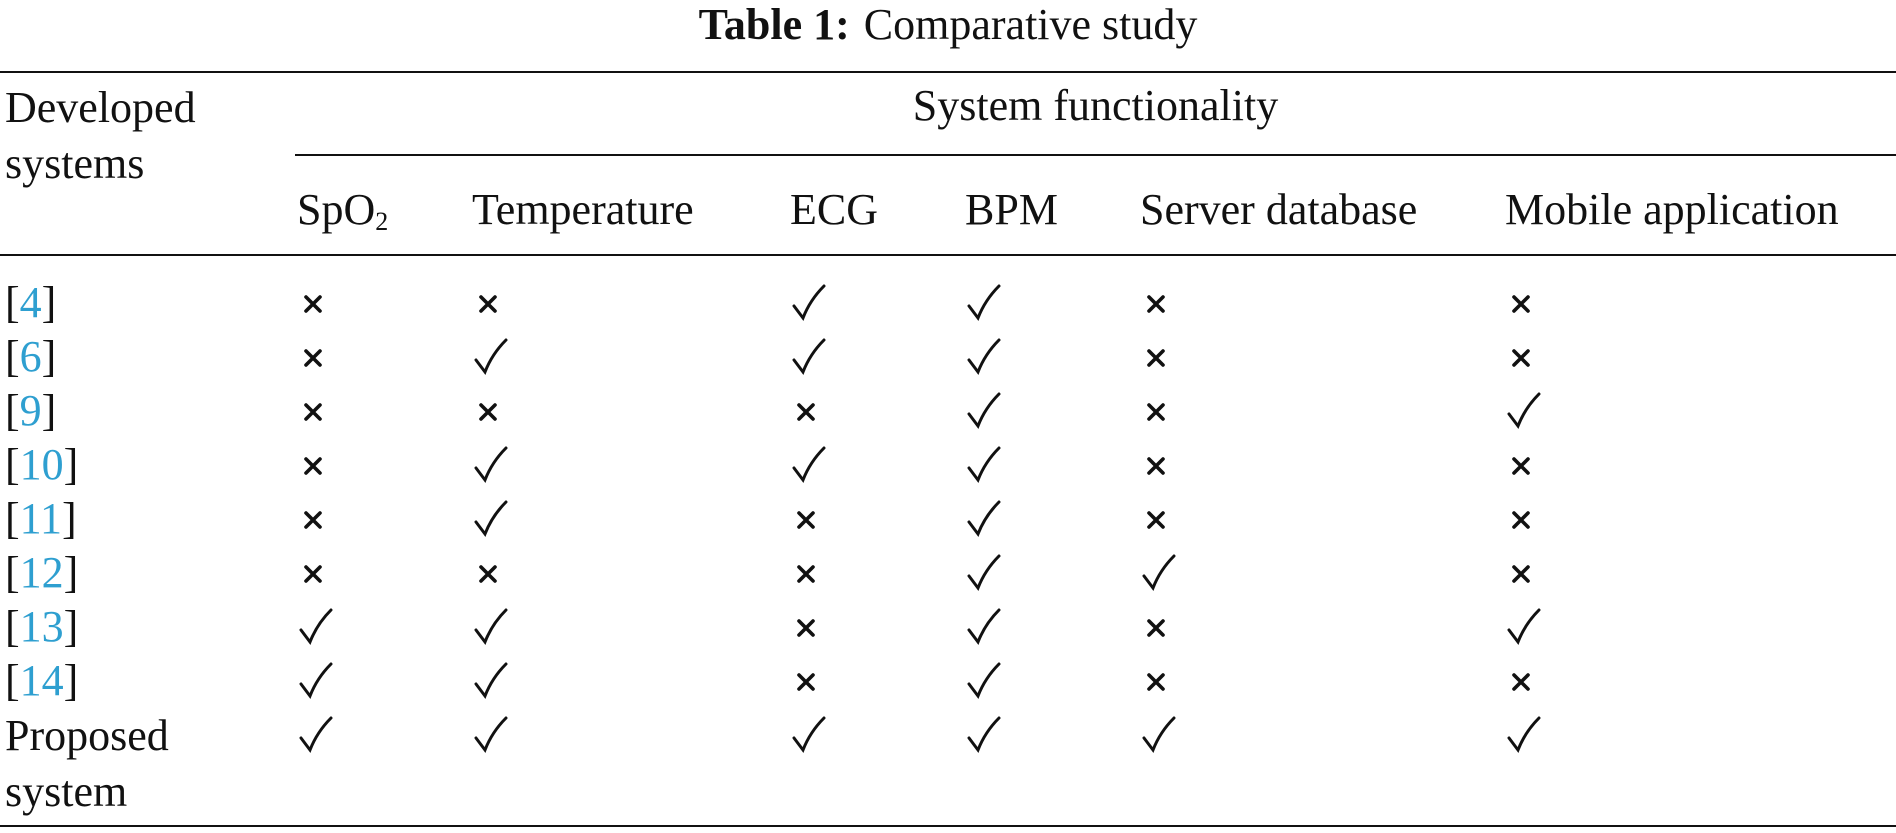 Image resolution: width=1896 pixels, height=833 pixels. I want to click on reference-link: 13, so click(41, 626).